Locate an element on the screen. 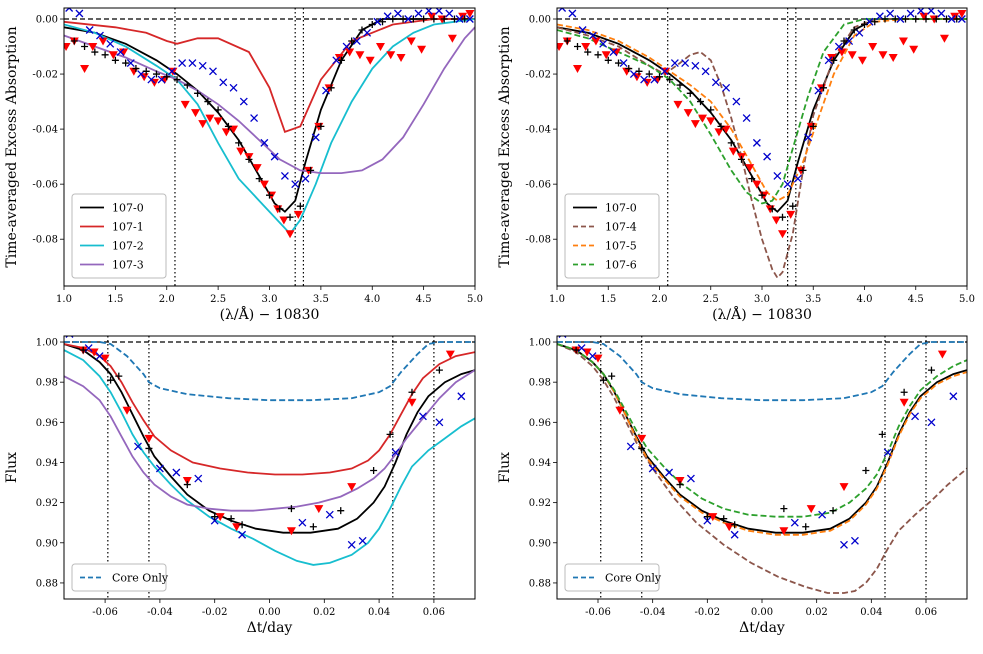 The height and width of the screenshot is (654, 983). x-tick-label: 0.04 is located at coordinates (379, 612).